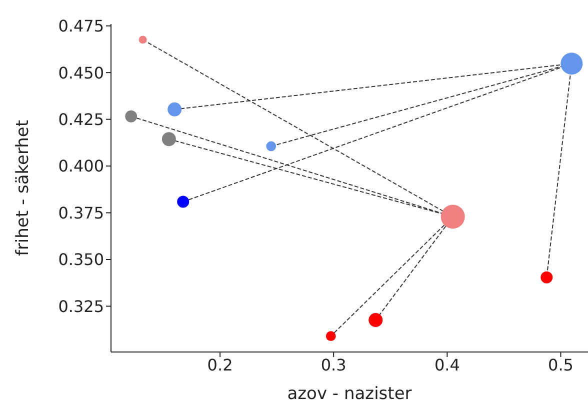 This screenshot has width=588, height=405. Describe the element at coordinates (81, 306) in the screenshot. I see `y-tick-label: 0.325` at that location.